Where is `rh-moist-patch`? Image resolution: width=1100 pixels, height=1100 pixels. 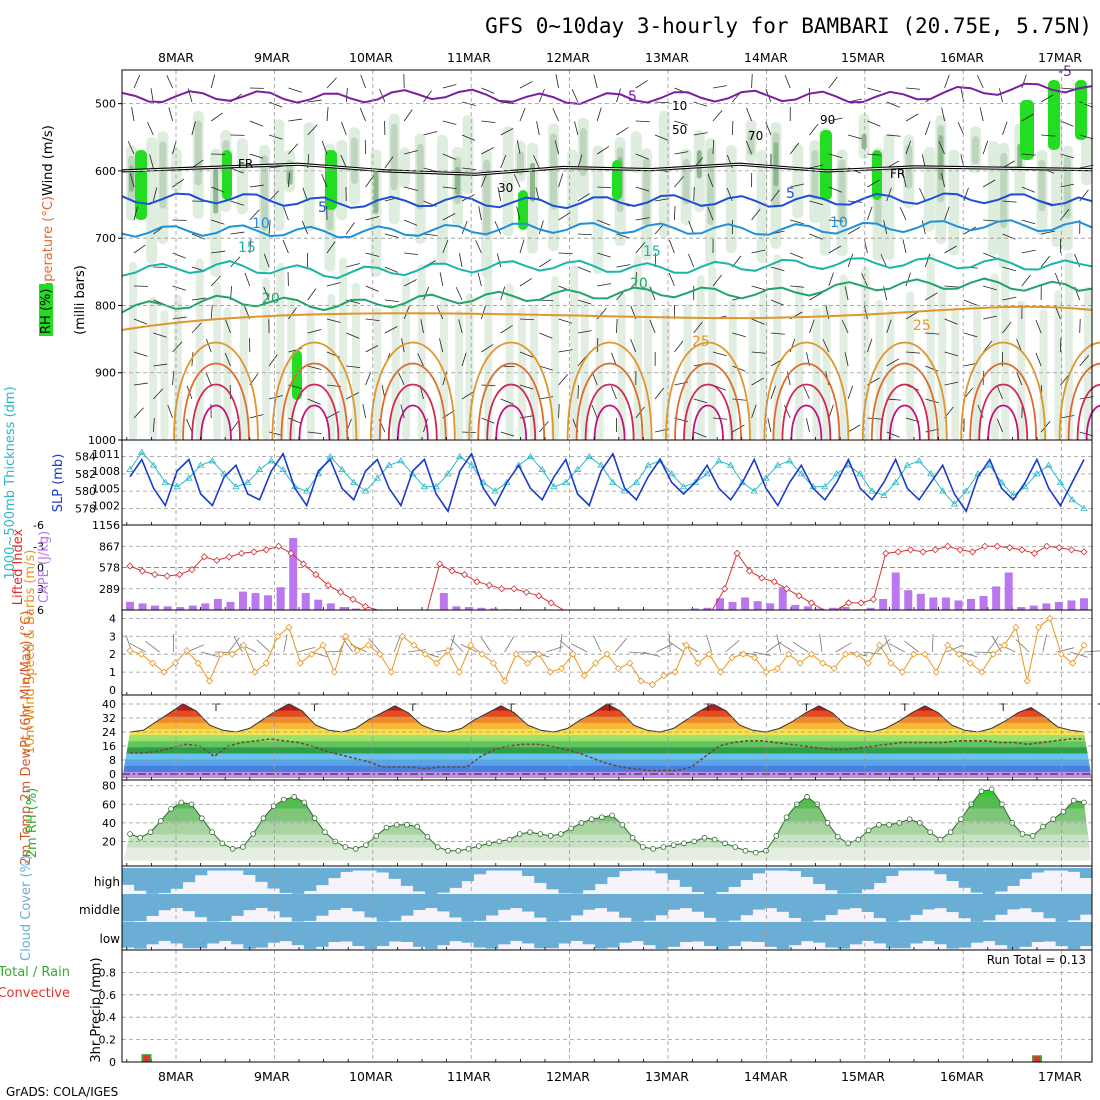 rh-moist-patch is located at coordinates (1027, 130).